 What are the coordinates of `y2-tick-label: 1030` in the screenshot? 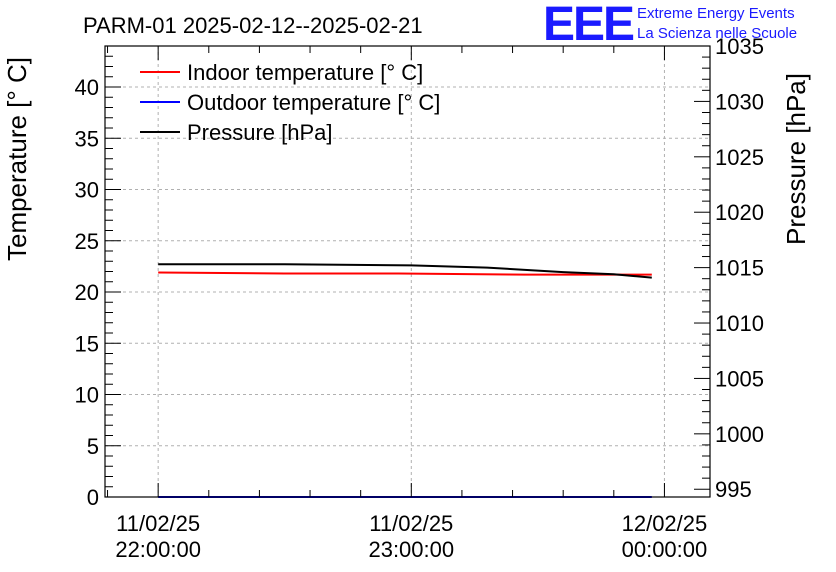 It's located at (739, 101).